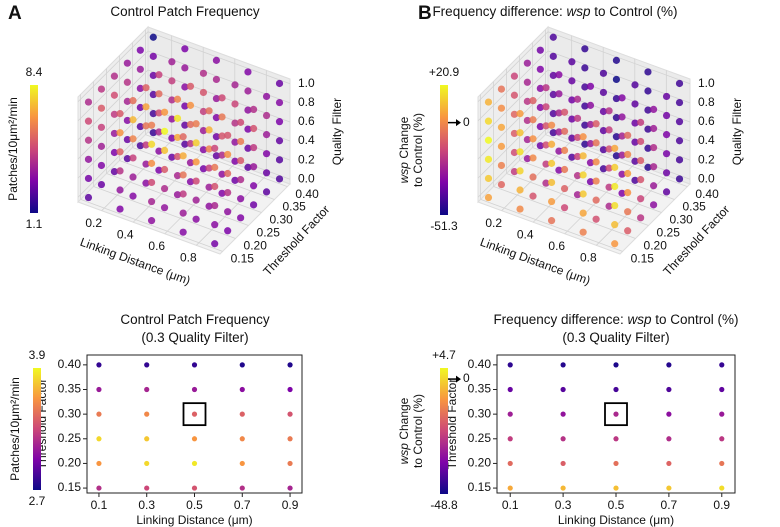  I want to click on x-tick-label: 0.8, so click(188, 258).